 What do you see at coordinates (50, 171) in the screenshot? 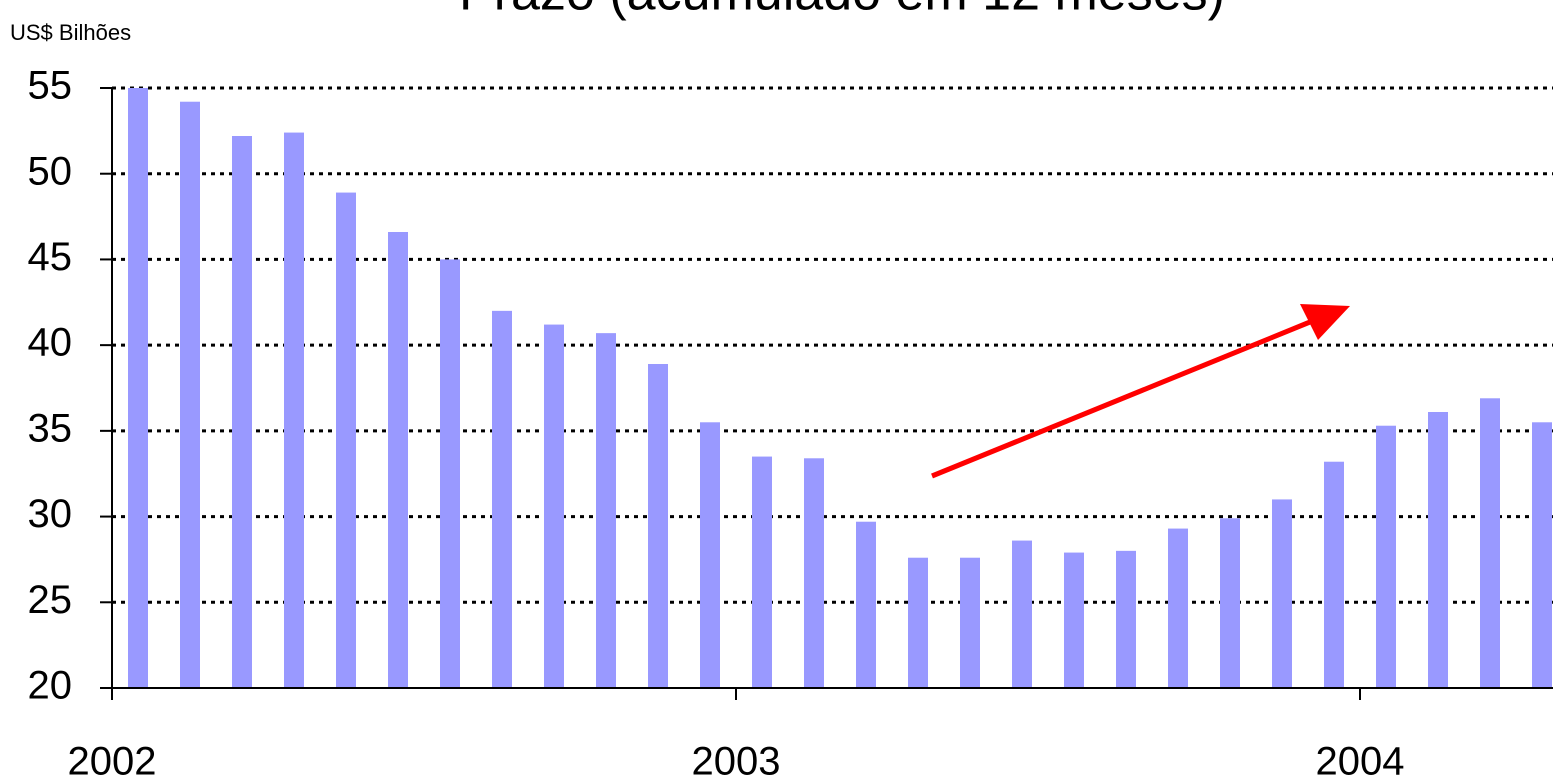
I see `y-tick-label: 50` at bounding box center [50, 171].